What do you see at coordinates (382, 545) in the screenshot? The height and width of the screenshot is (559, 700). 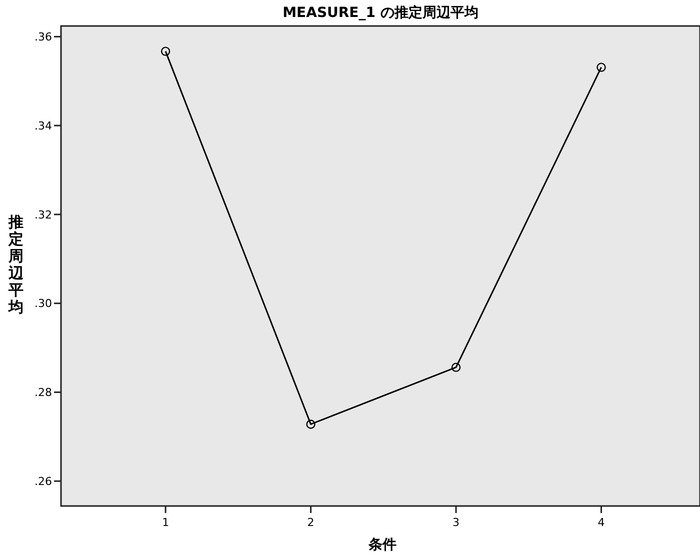 I see `x-axis-title: 条件` at bounding box center [382, 545].